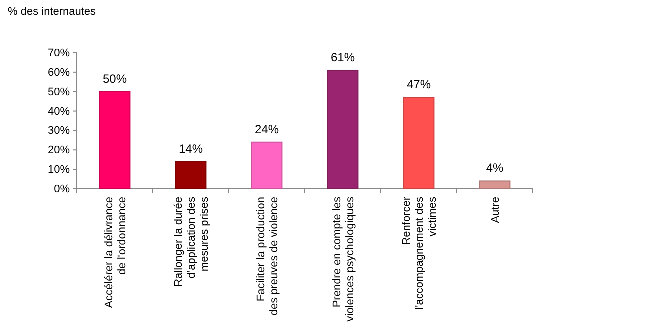 The width and height of the screenshot is (655, 323). I want to click on y-tick-label: 30%, so click(59, 131).